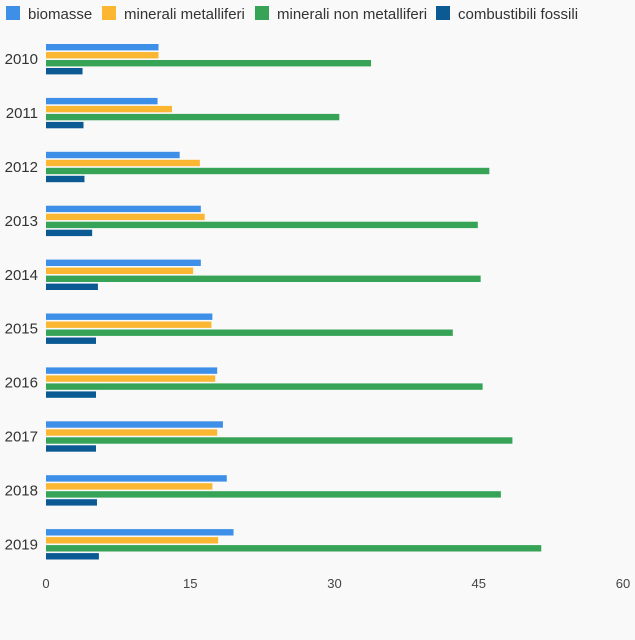 Image resolution: width=635 pixels, height=640 pixels. Describe the element at coordinates (123, 163) in the screenshot. I see `bar-minerali-metalliferi-2012` at that location.